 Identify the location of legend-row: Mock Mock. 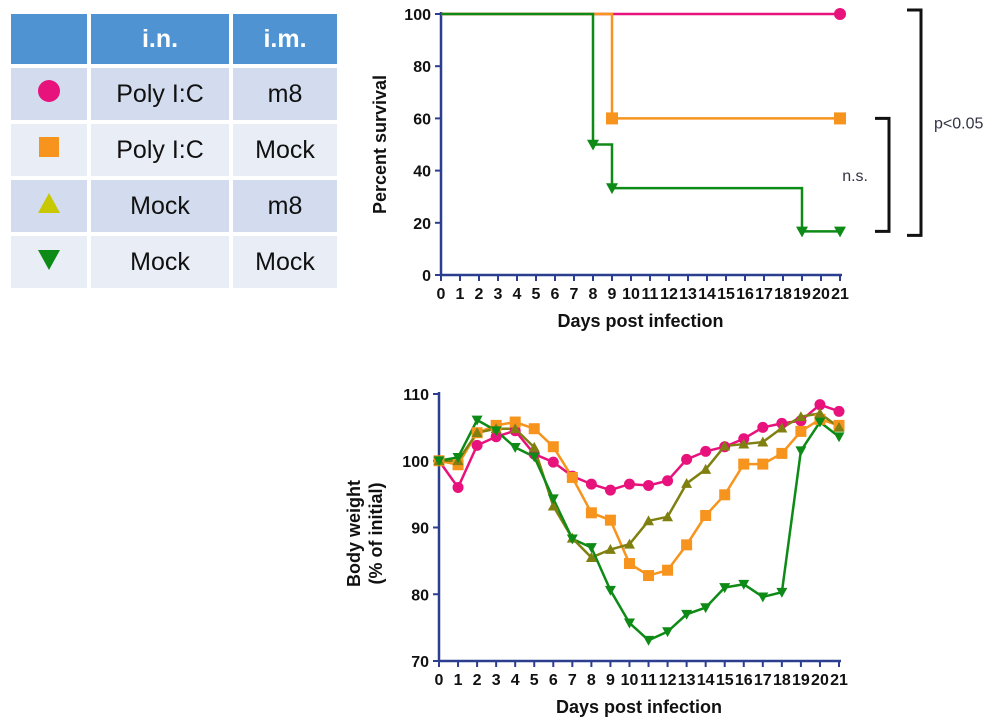
(174, 262).